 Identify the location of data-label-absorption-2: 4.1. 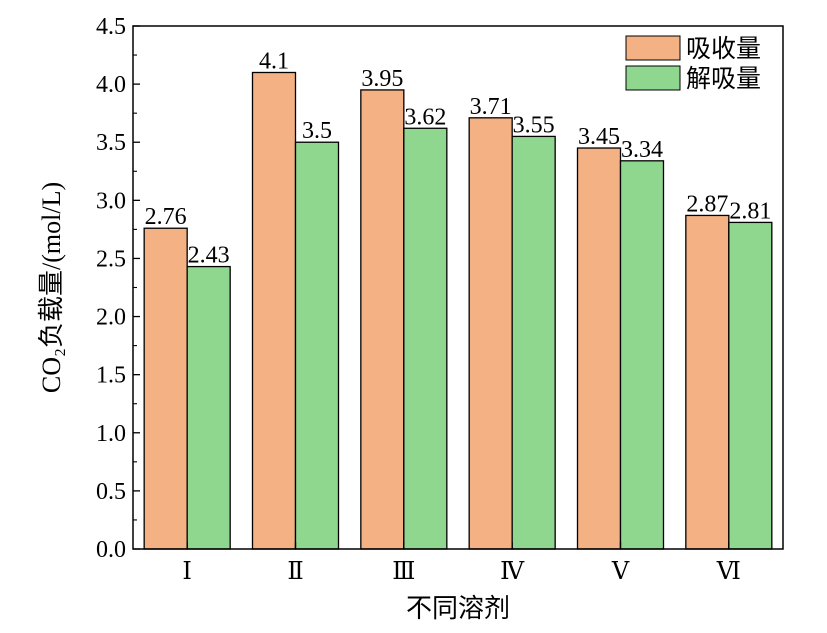
(274, 61).